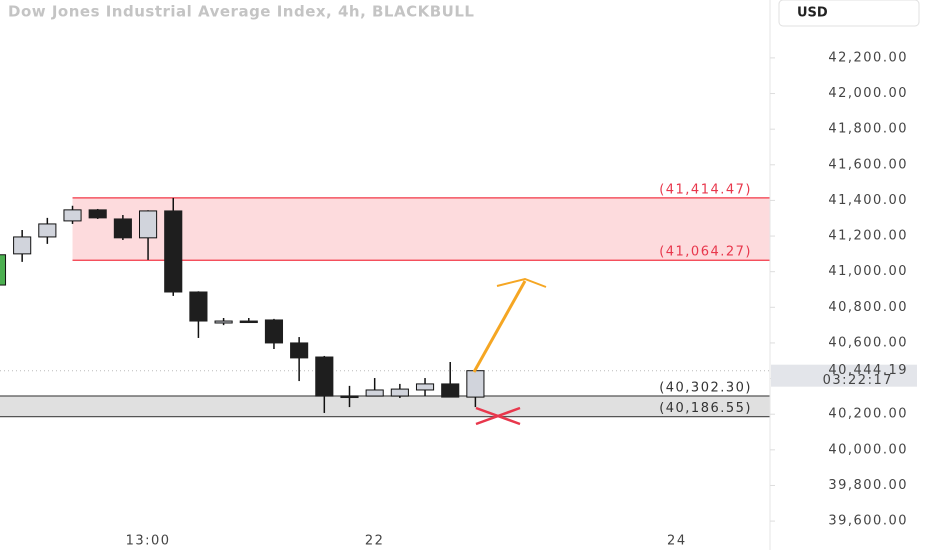 The height and width of the screenshot is (550, 932). I want to click on zone-label: (40,302.30), so click(705, 387).